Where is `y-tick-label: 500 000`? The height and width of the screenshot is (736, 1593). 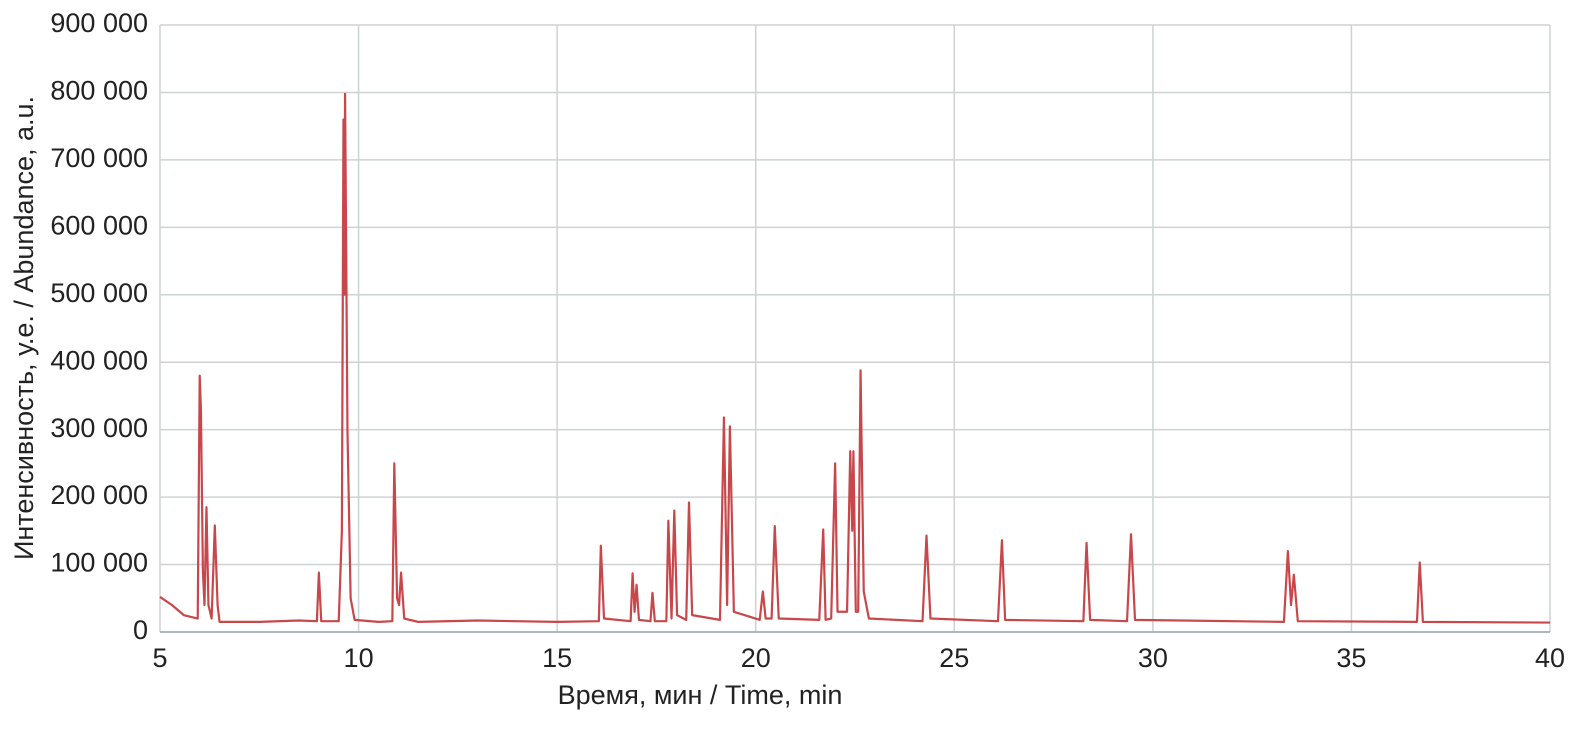
y-tick-label: 500 000 is located at coordinates (99, 293).